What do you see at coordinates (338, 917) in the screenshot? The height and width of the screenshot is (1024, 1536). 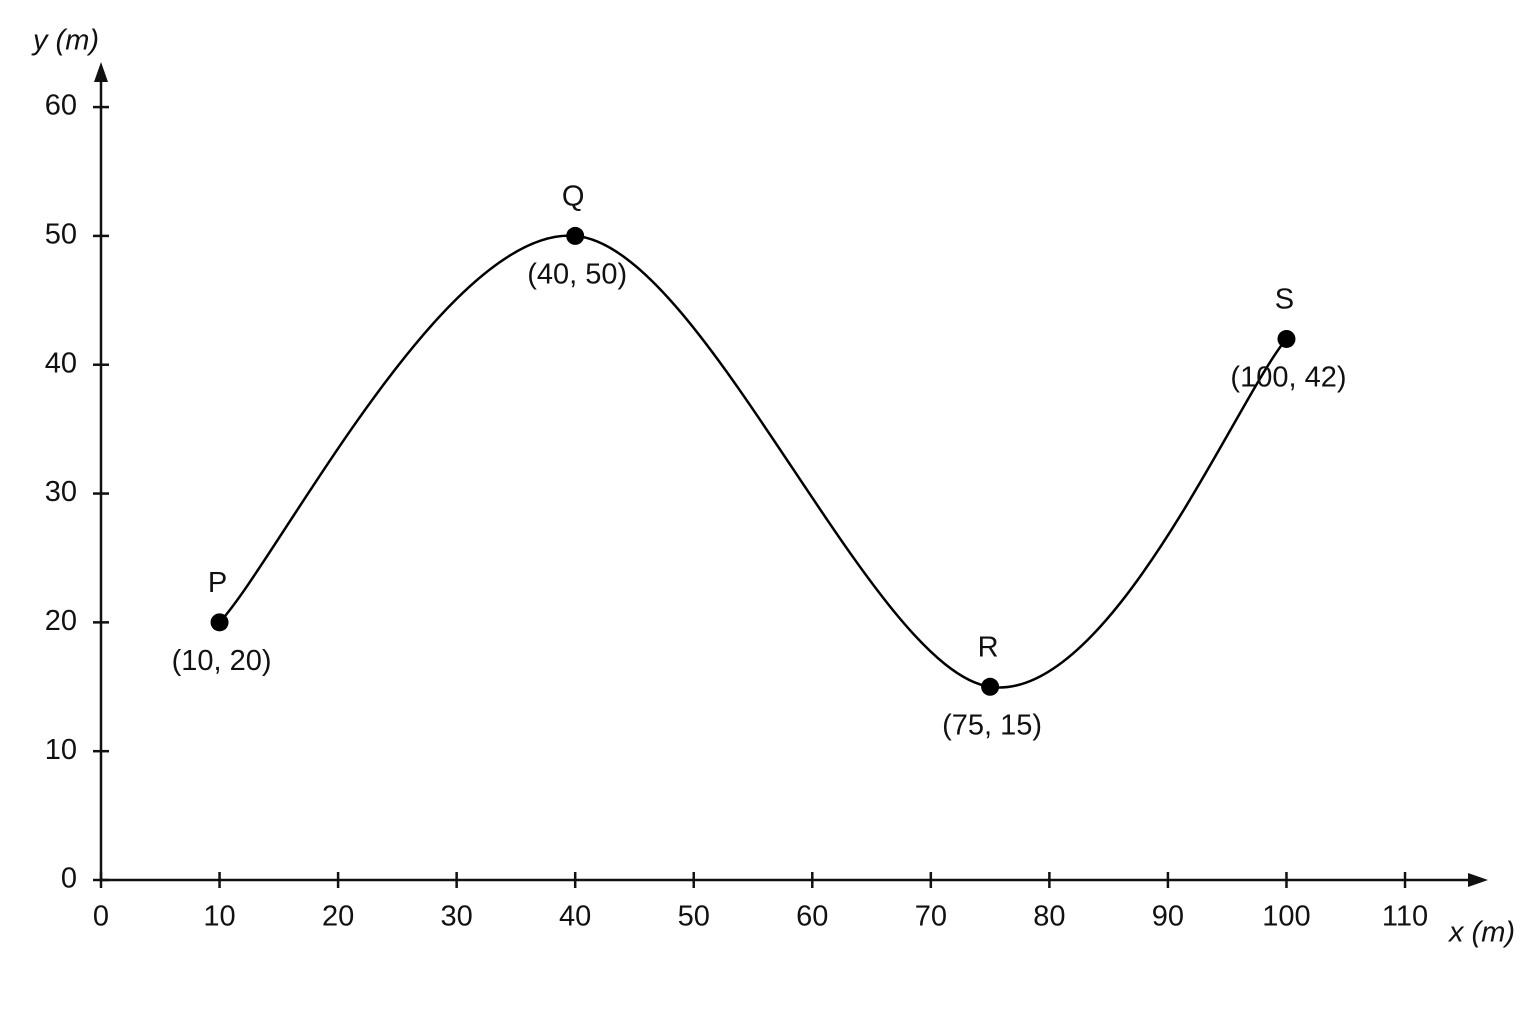 I see `x-tick-label: 20` at bounding box center [338, 917].